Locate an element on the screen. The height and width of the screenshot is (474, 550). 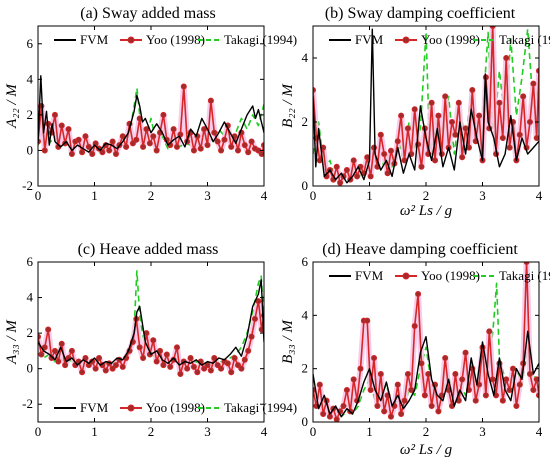
x-tick-label: 2 is located at coordinates (151, 431).